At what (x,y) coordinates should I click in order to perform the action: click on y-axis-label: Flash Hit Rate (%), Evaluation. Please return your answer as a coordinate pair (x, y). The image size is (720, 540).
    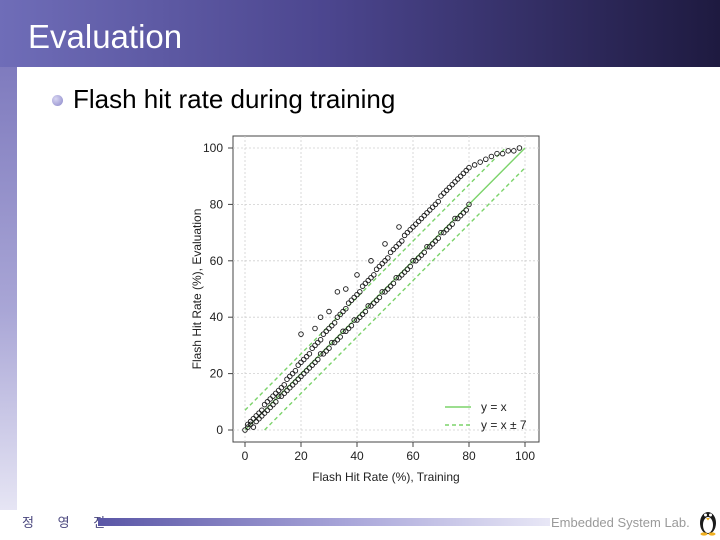
    Looking at the image, I should click on (197, 289).